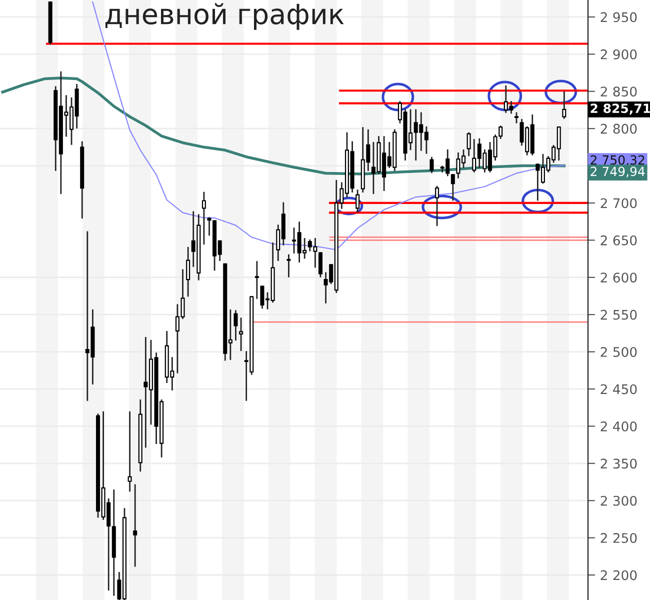 The width and height of the screenshot is (650, 600). Describe the element at coordinates (618, 389) in the screenshot. I see `y-tick-label: 2 450` at that location.